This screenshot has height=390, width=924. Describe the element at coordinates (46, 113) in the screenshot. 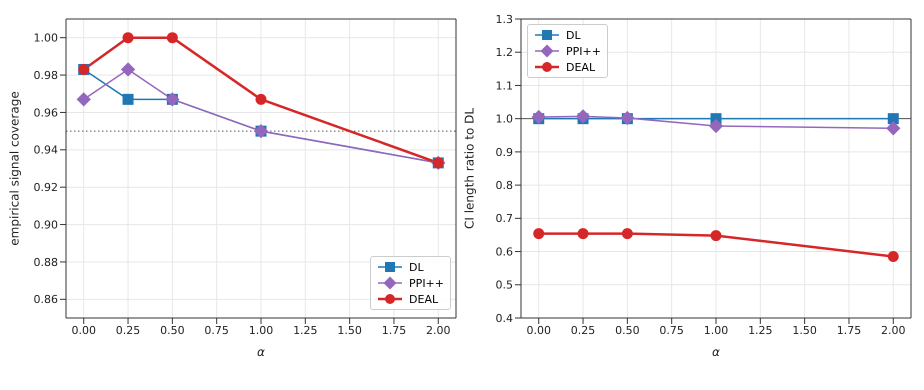

I see `y-tick-label: 0.96` at that location.